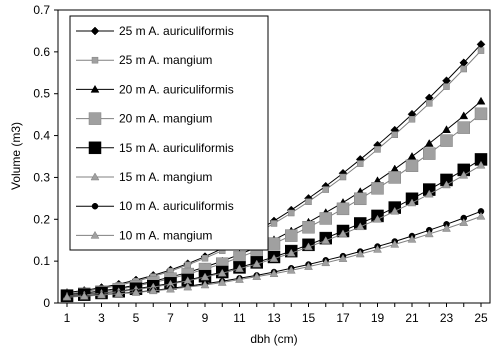 This screenshot has width=492, height=353. I want to click on x-tick-label: 23, so click(447, 318).